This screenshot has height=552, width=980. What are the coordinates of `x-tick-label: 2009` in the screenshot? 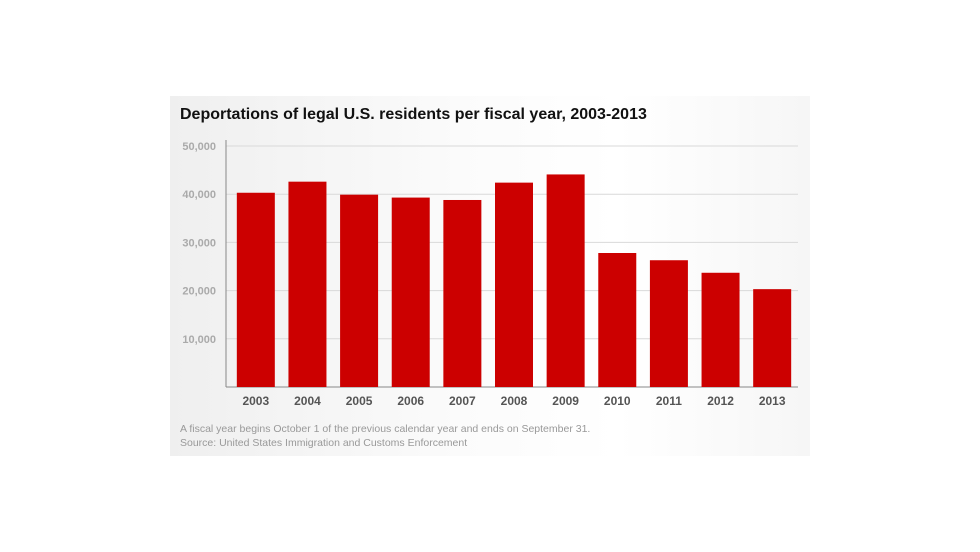 It's located at (565, 401).